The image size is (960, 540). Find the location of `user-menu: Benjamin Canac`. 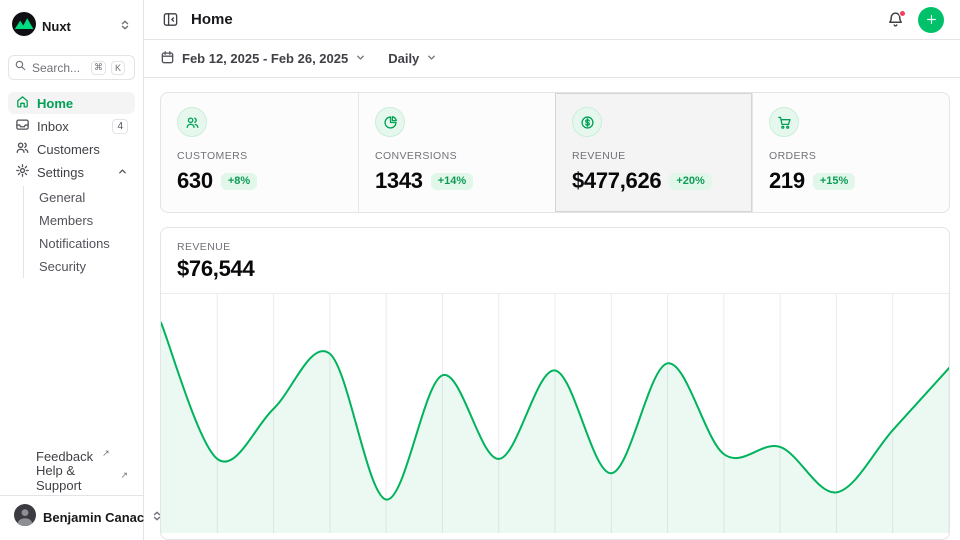

user-menu: Benjamin Canac is located at coordinates (84, 518).